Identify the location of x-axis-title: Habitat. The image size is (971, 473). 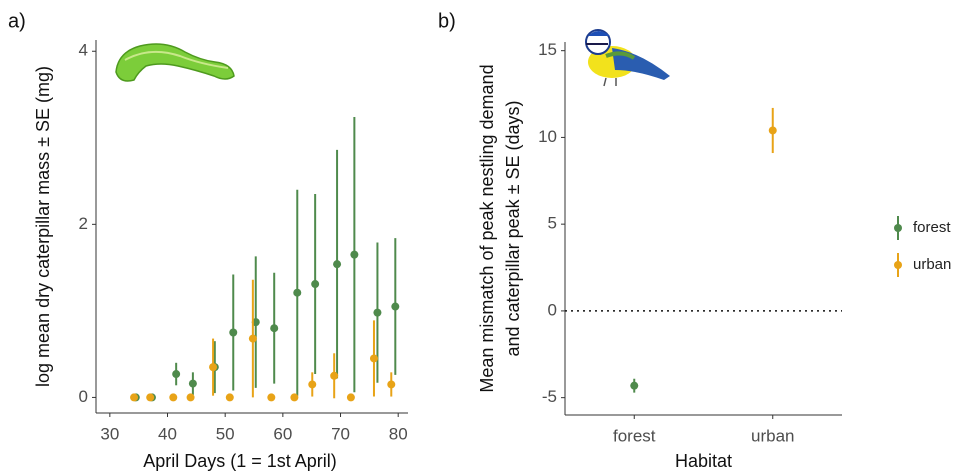
(703, 461).